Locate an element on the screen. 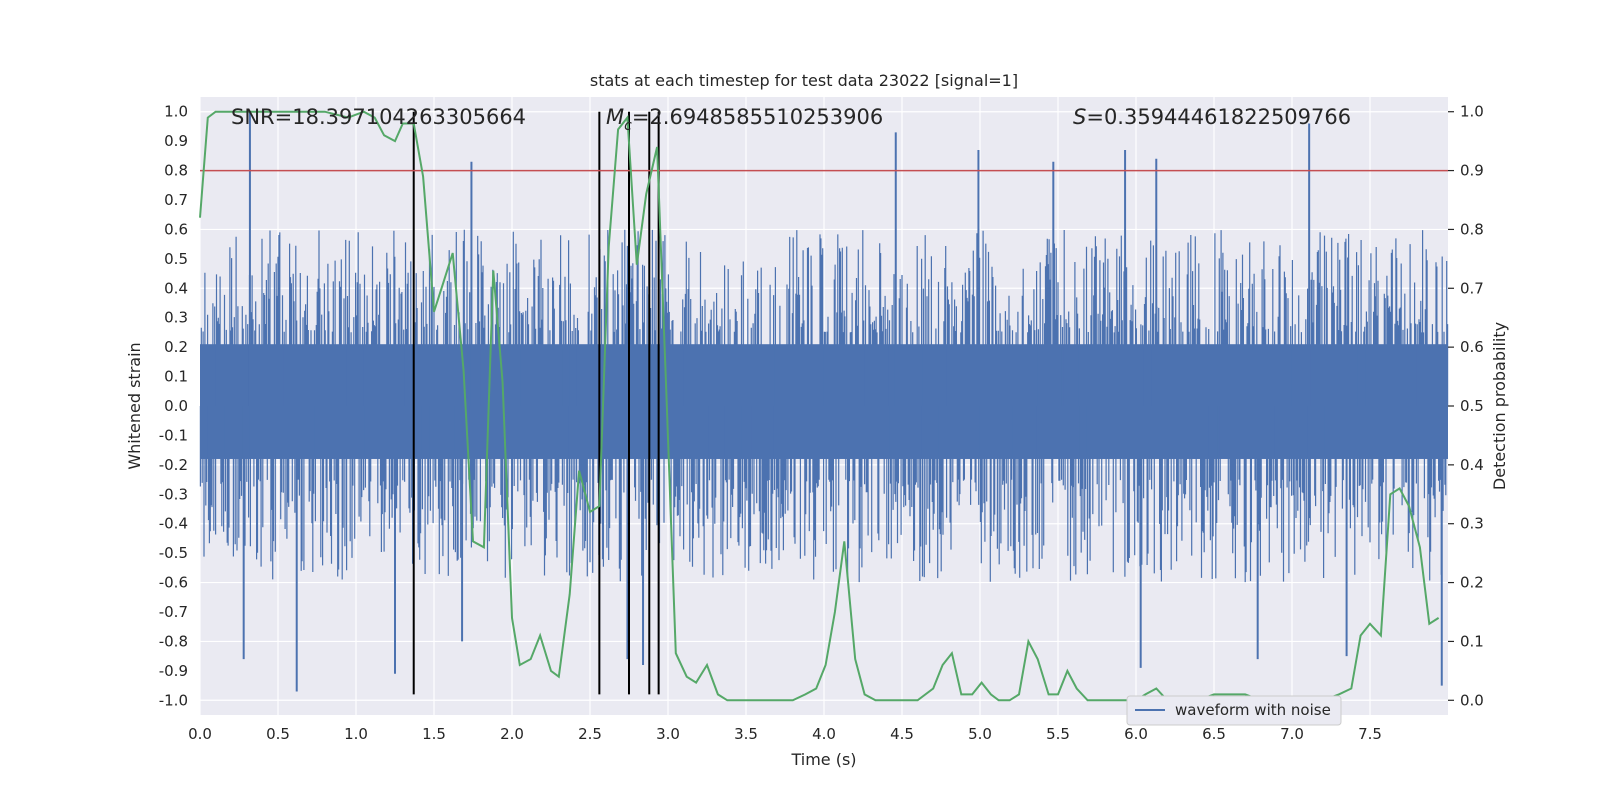 The image size is (1600, 800). x-tick-label: 1.0 is located at coordinates (356, 734).